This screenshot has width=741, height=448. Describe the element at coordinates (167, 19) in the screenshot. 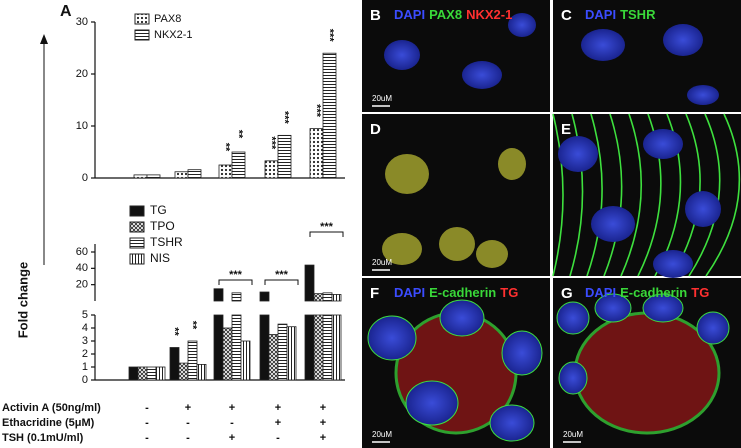

I see `legend-label: PAX8` at that location.